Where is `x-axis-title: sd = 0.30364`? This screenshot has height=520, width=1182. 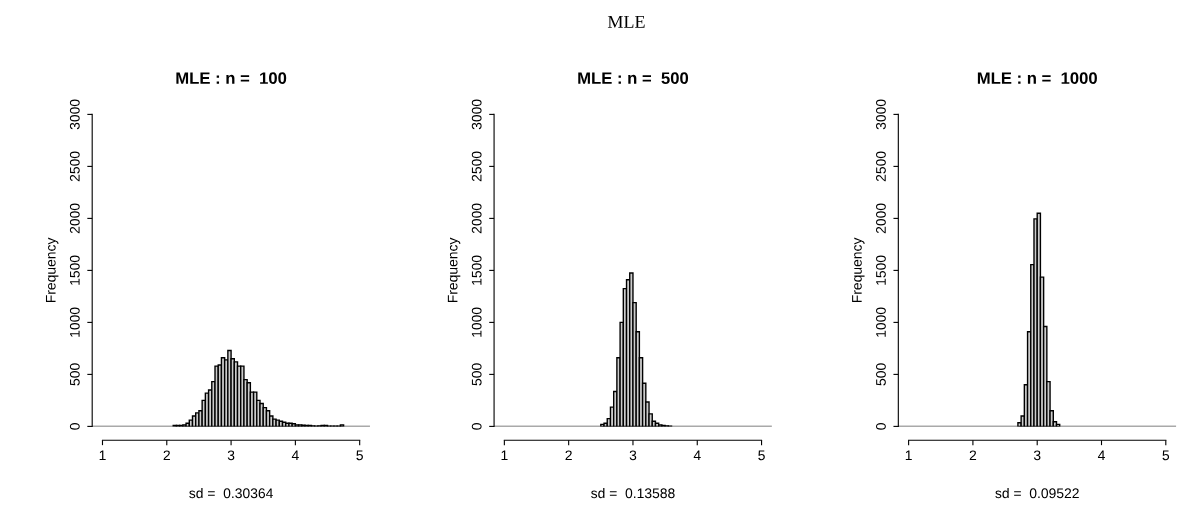
x-axis-title: sd = 0.30364 is located at coordinates (231, 493).